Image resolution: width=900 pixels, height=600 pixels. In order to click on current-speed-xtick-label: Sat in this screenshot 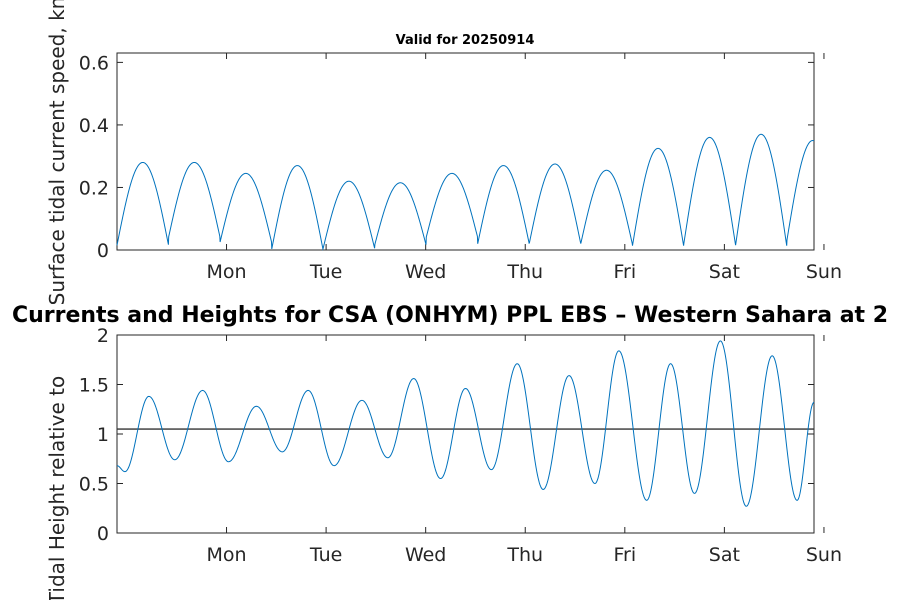, I will do `click(724, 272)`.